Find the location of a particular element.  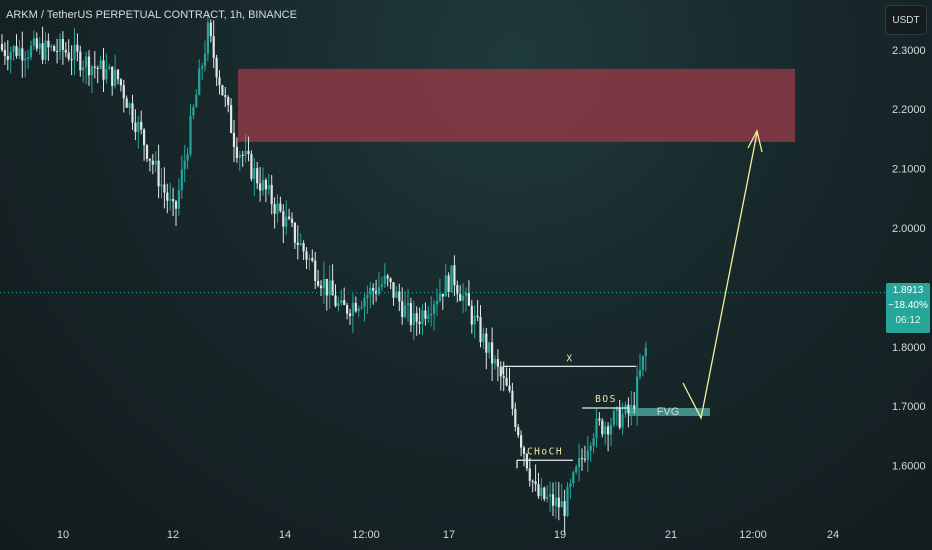

bar-countdown: 06:12 is located at coordinates (908, 320).